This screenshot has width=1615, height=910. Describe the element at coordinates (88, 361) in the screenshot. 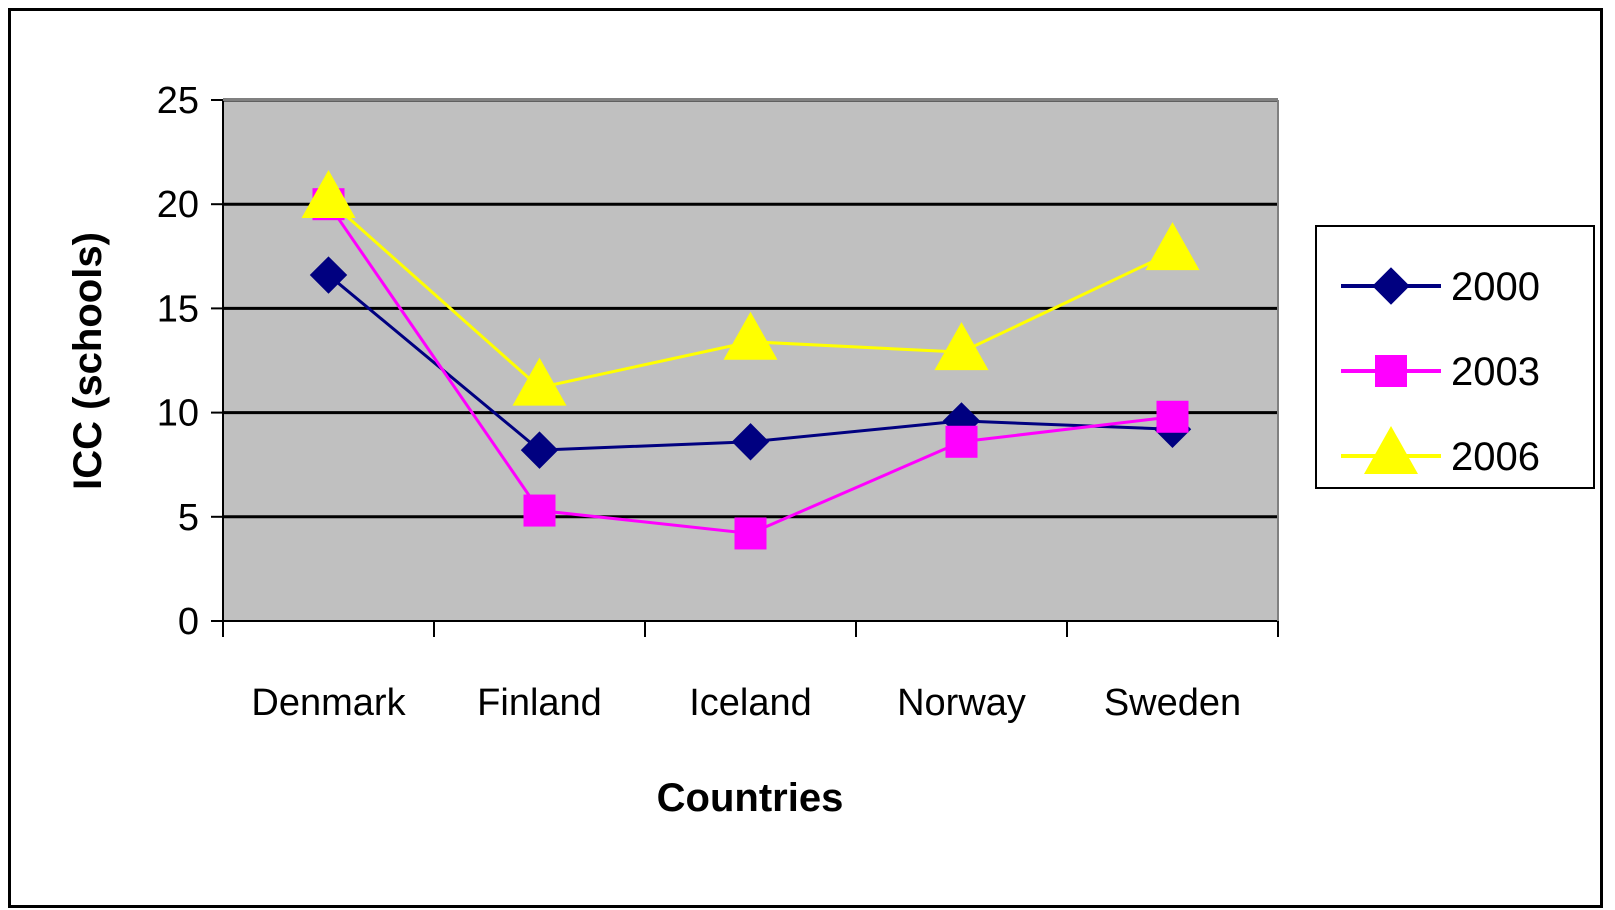

I see `y-axis-title: ICC (schools)` at that location.